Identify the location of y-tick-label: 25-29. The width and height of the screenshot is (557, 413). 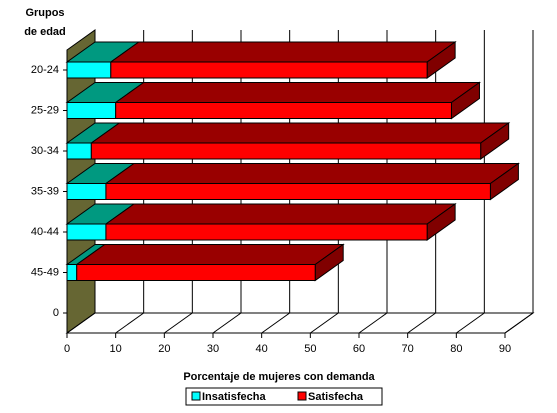
(45, 110).